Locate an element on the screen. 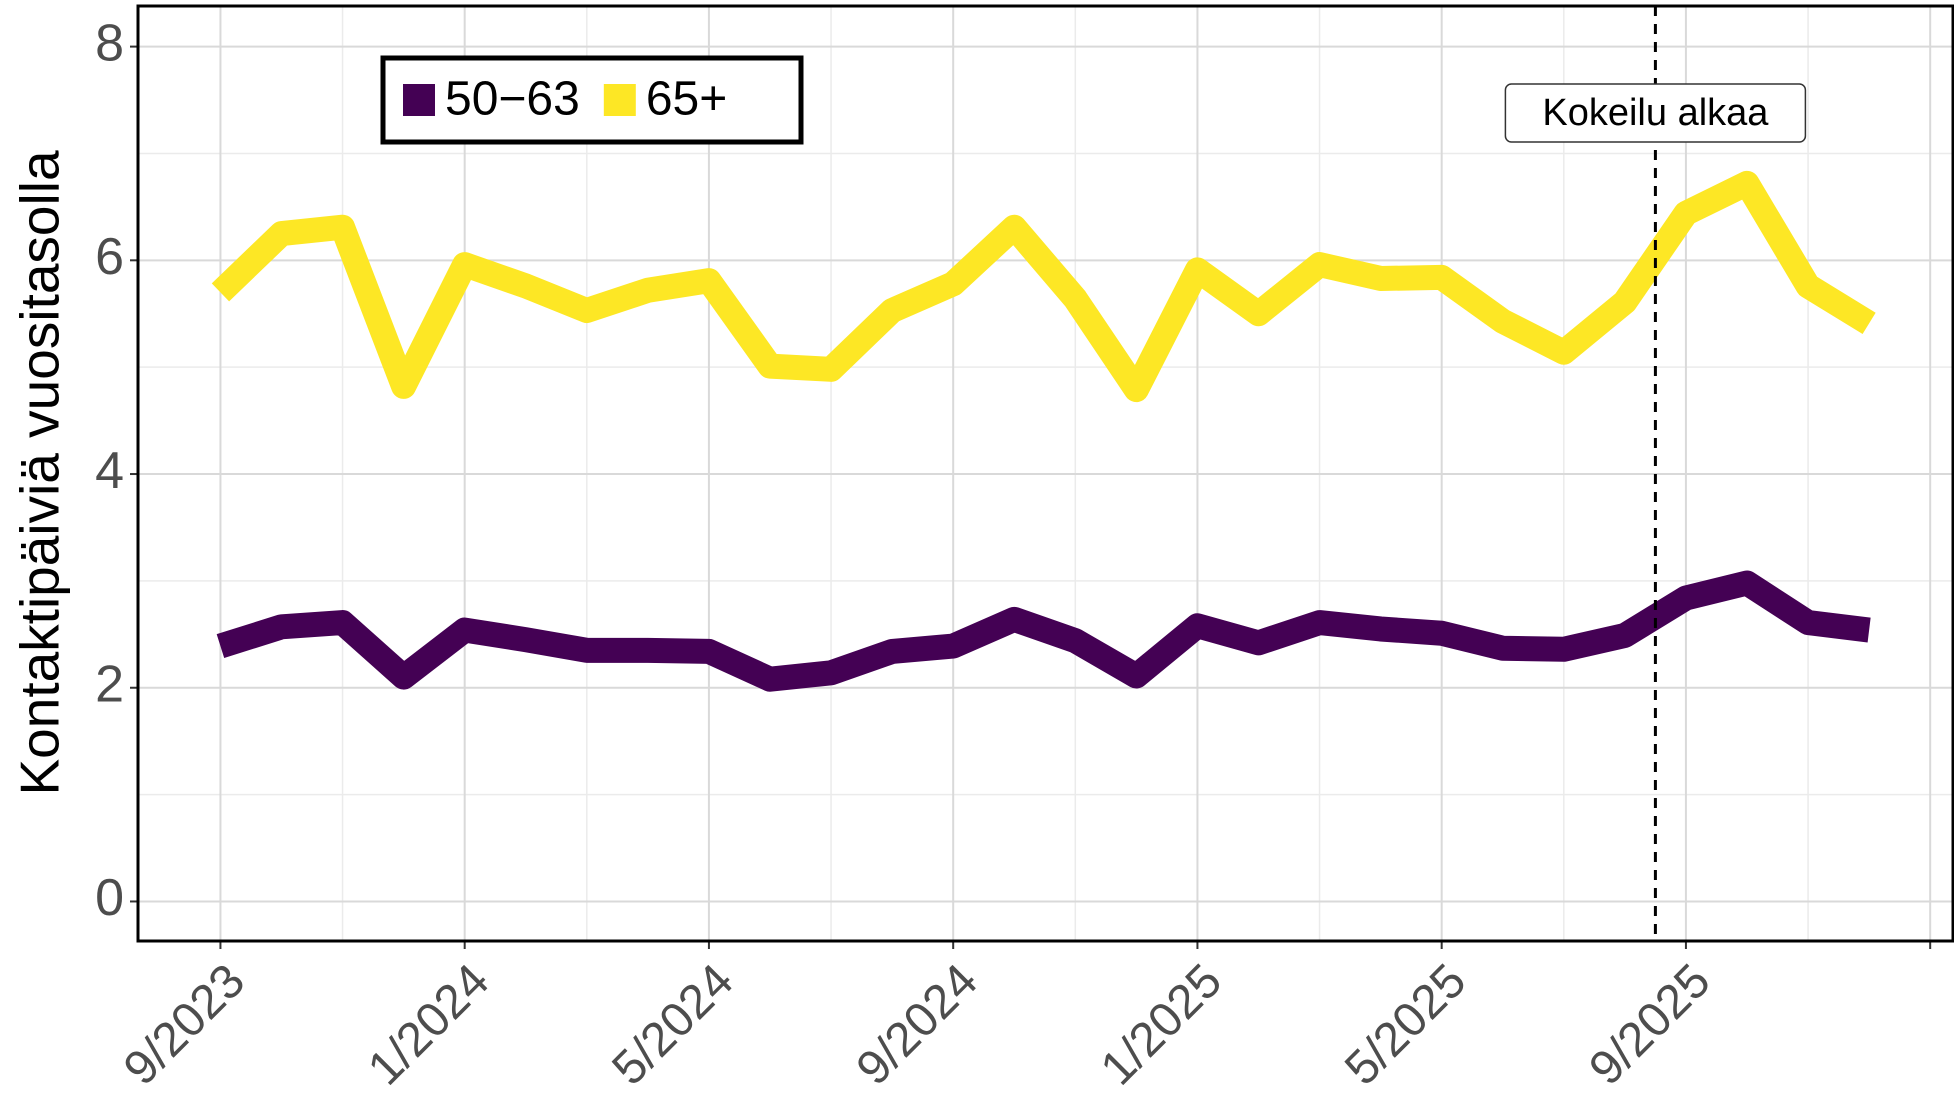  x-tick-label: 5/2024 is located at coordinates (672, 1024).